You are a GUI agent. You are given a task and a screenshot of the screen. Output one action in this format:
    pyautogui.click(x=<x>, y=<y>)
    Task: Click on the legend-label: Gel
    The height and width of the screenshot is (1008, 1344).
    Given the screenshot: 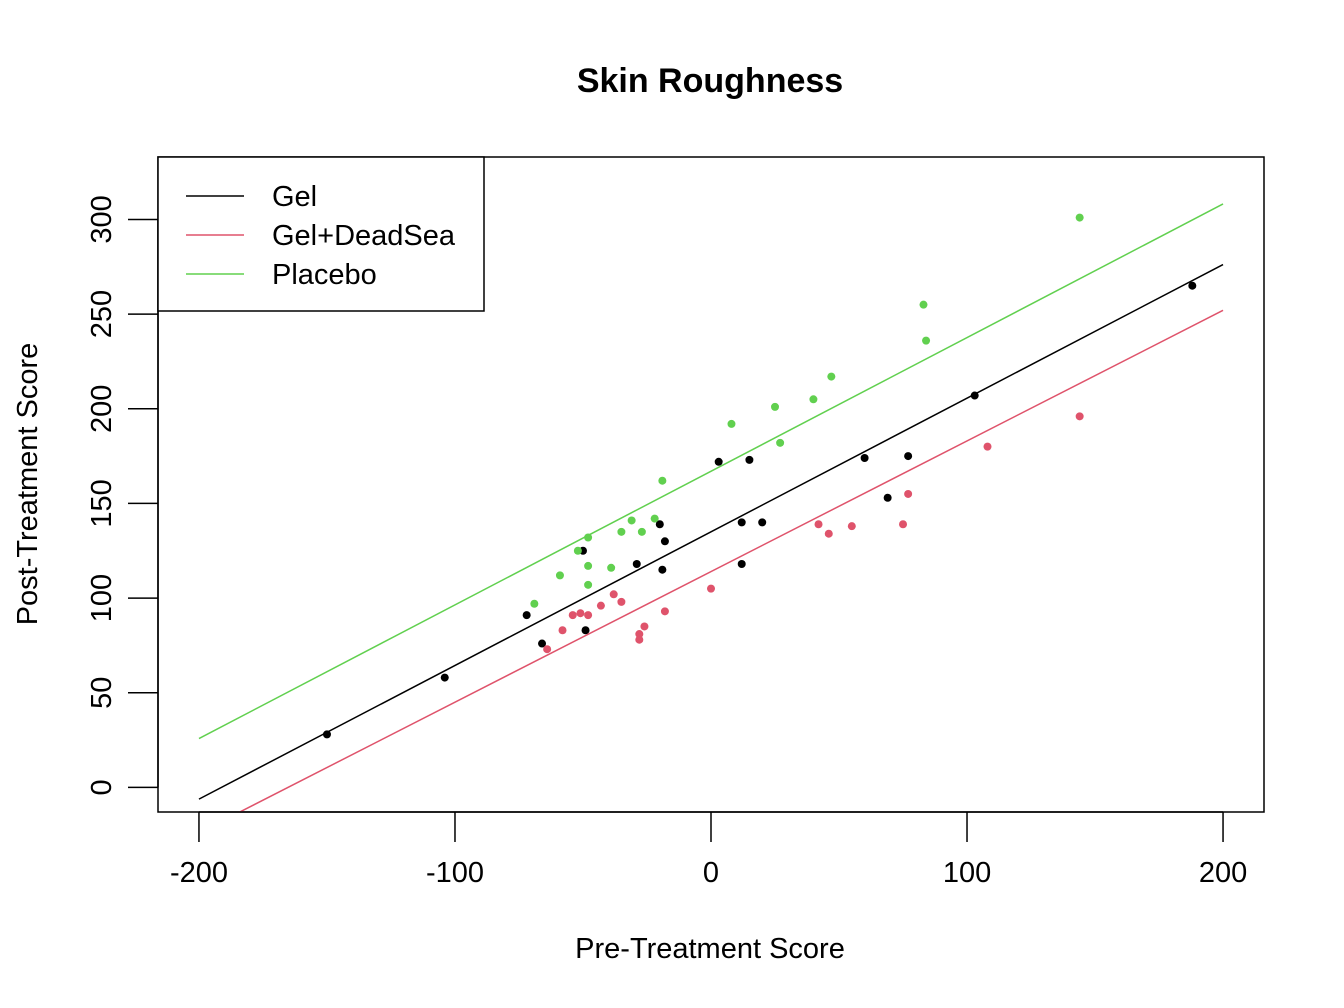 What is the action you would take?
    pyautogui.click(x=294, y=197)
    